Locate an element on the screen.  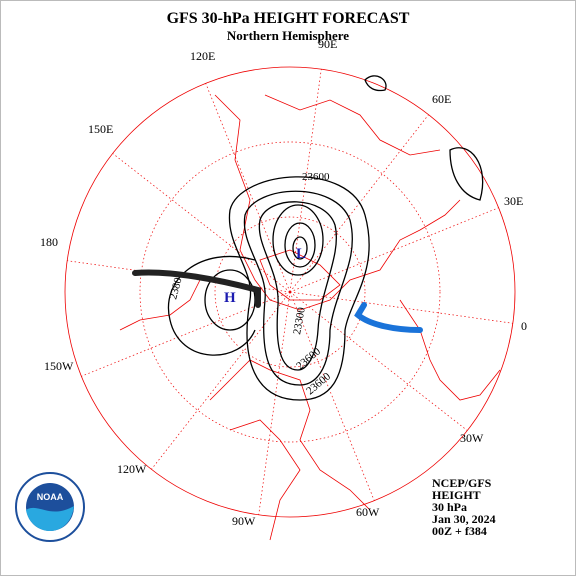
contour-label: 23600 is located at coordinates (316, 177).